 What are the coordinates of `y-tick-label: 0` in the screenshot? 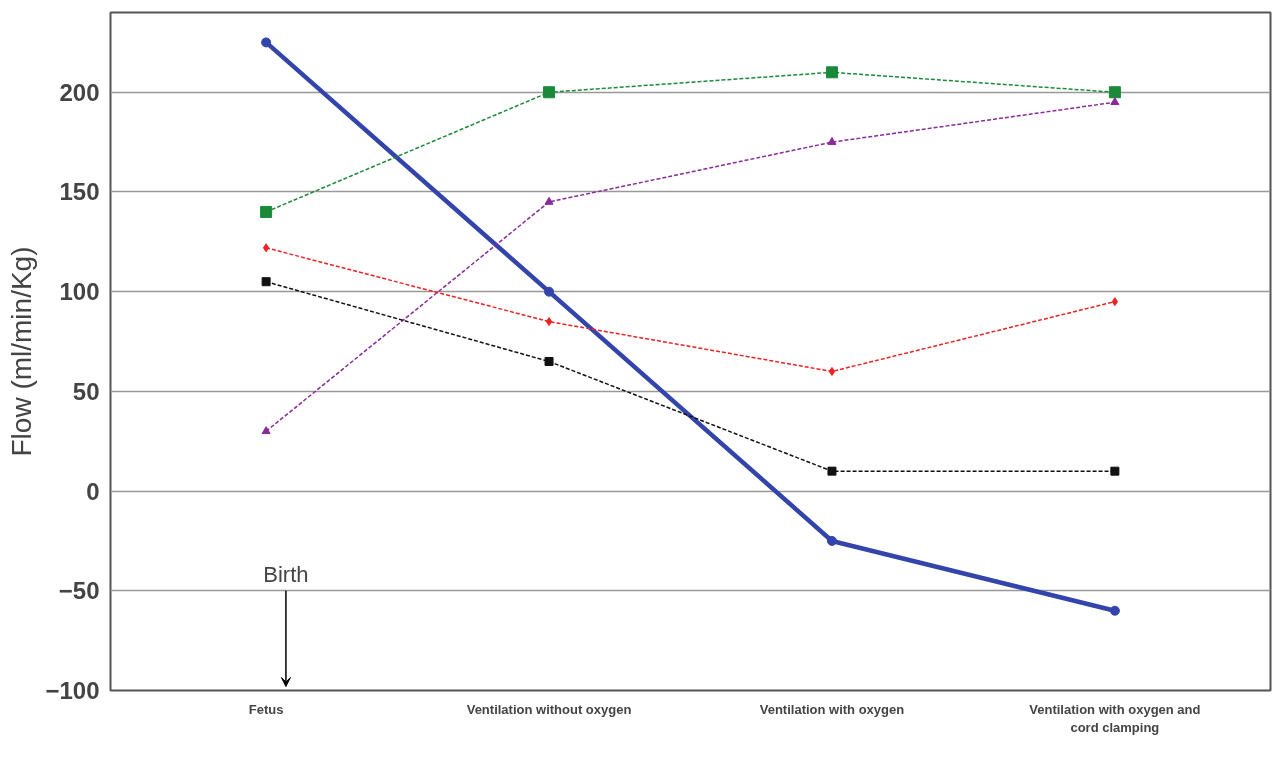 It's located at (93, 491).